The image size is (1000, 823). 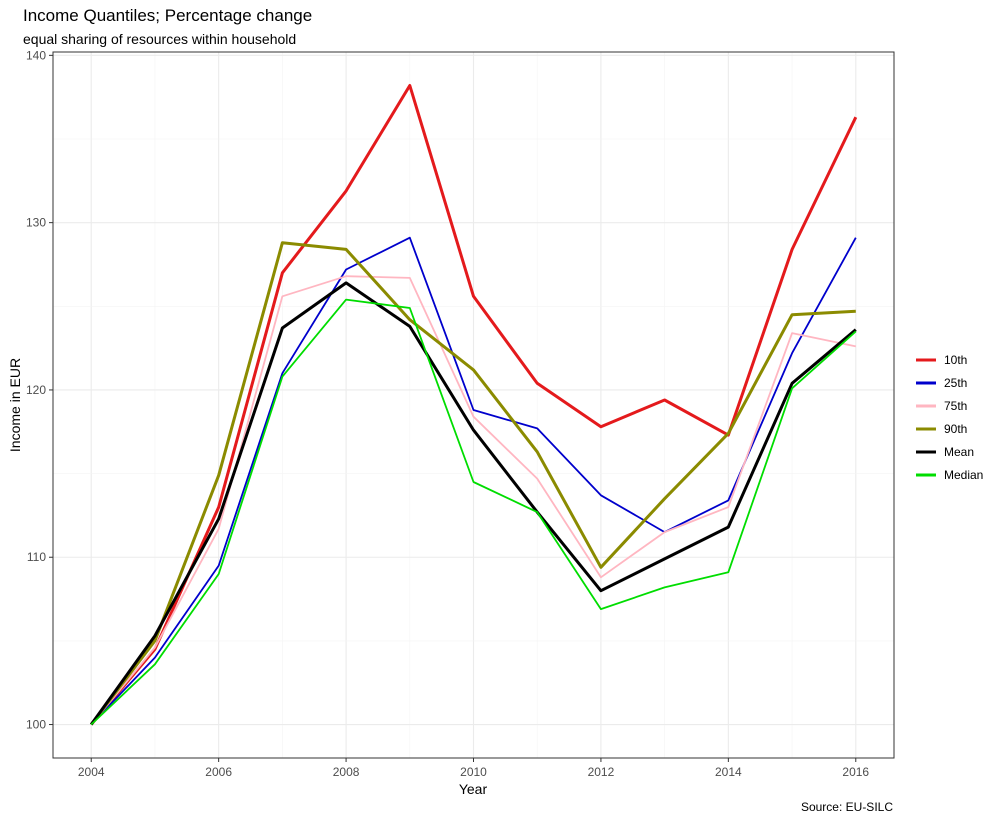 I want to click on x-tick-label: 2012, so click(x=601, y=772).